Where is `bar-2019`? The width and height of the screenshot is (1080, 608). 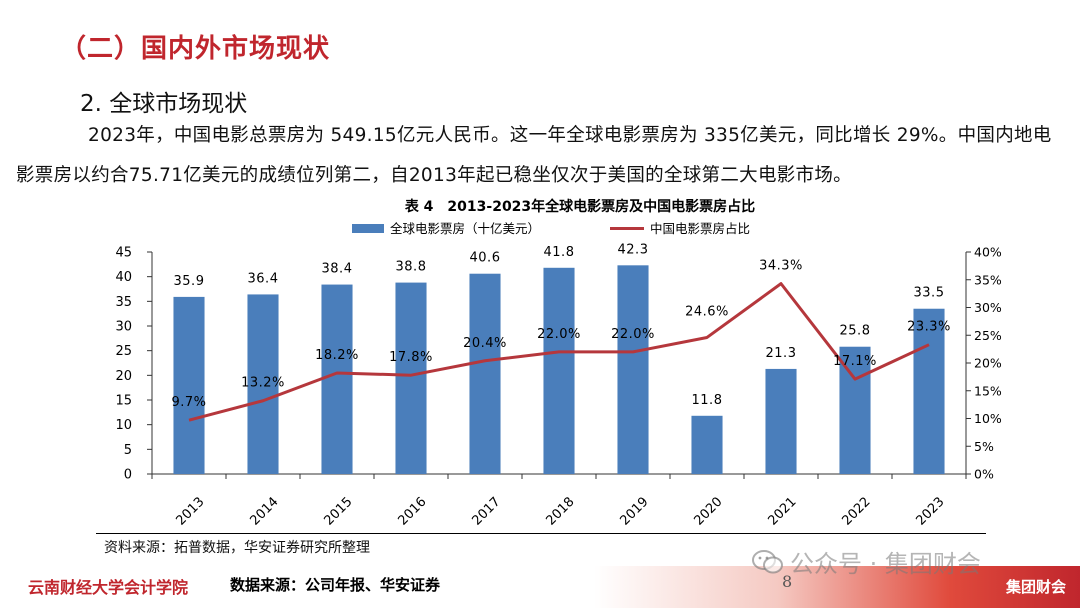
bar-2019 is located at coordinates (633, 369).